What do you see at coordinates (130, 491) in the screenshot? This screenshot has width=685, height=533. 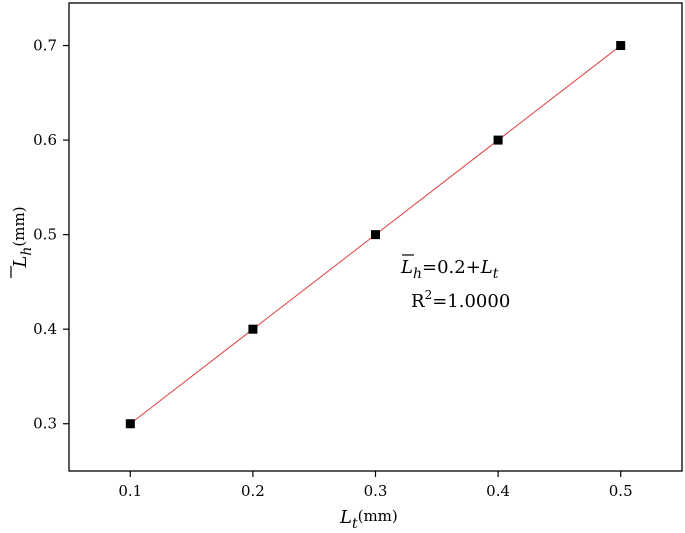 I see `x-tick-label: 0.1` at bounding box center [130, 491].